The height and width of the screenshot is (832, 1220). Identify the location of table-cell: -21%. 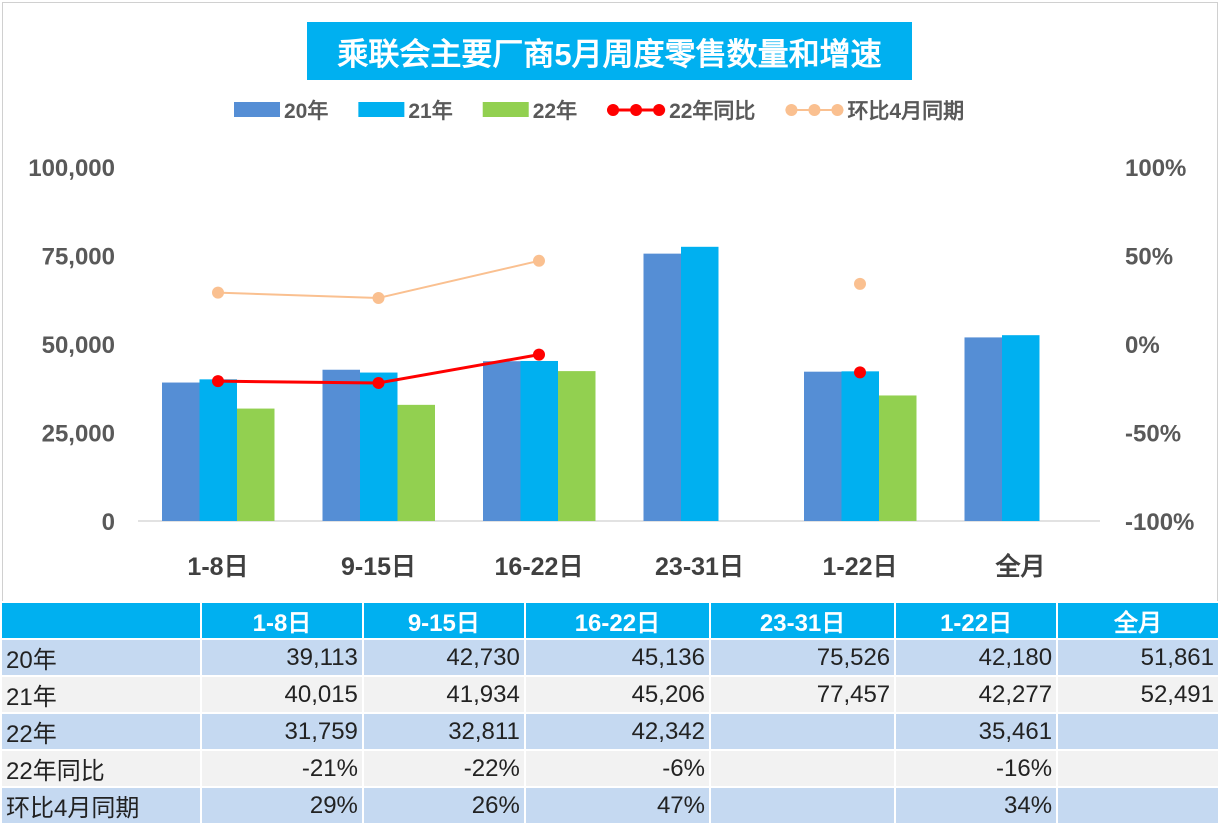
(282, 768).